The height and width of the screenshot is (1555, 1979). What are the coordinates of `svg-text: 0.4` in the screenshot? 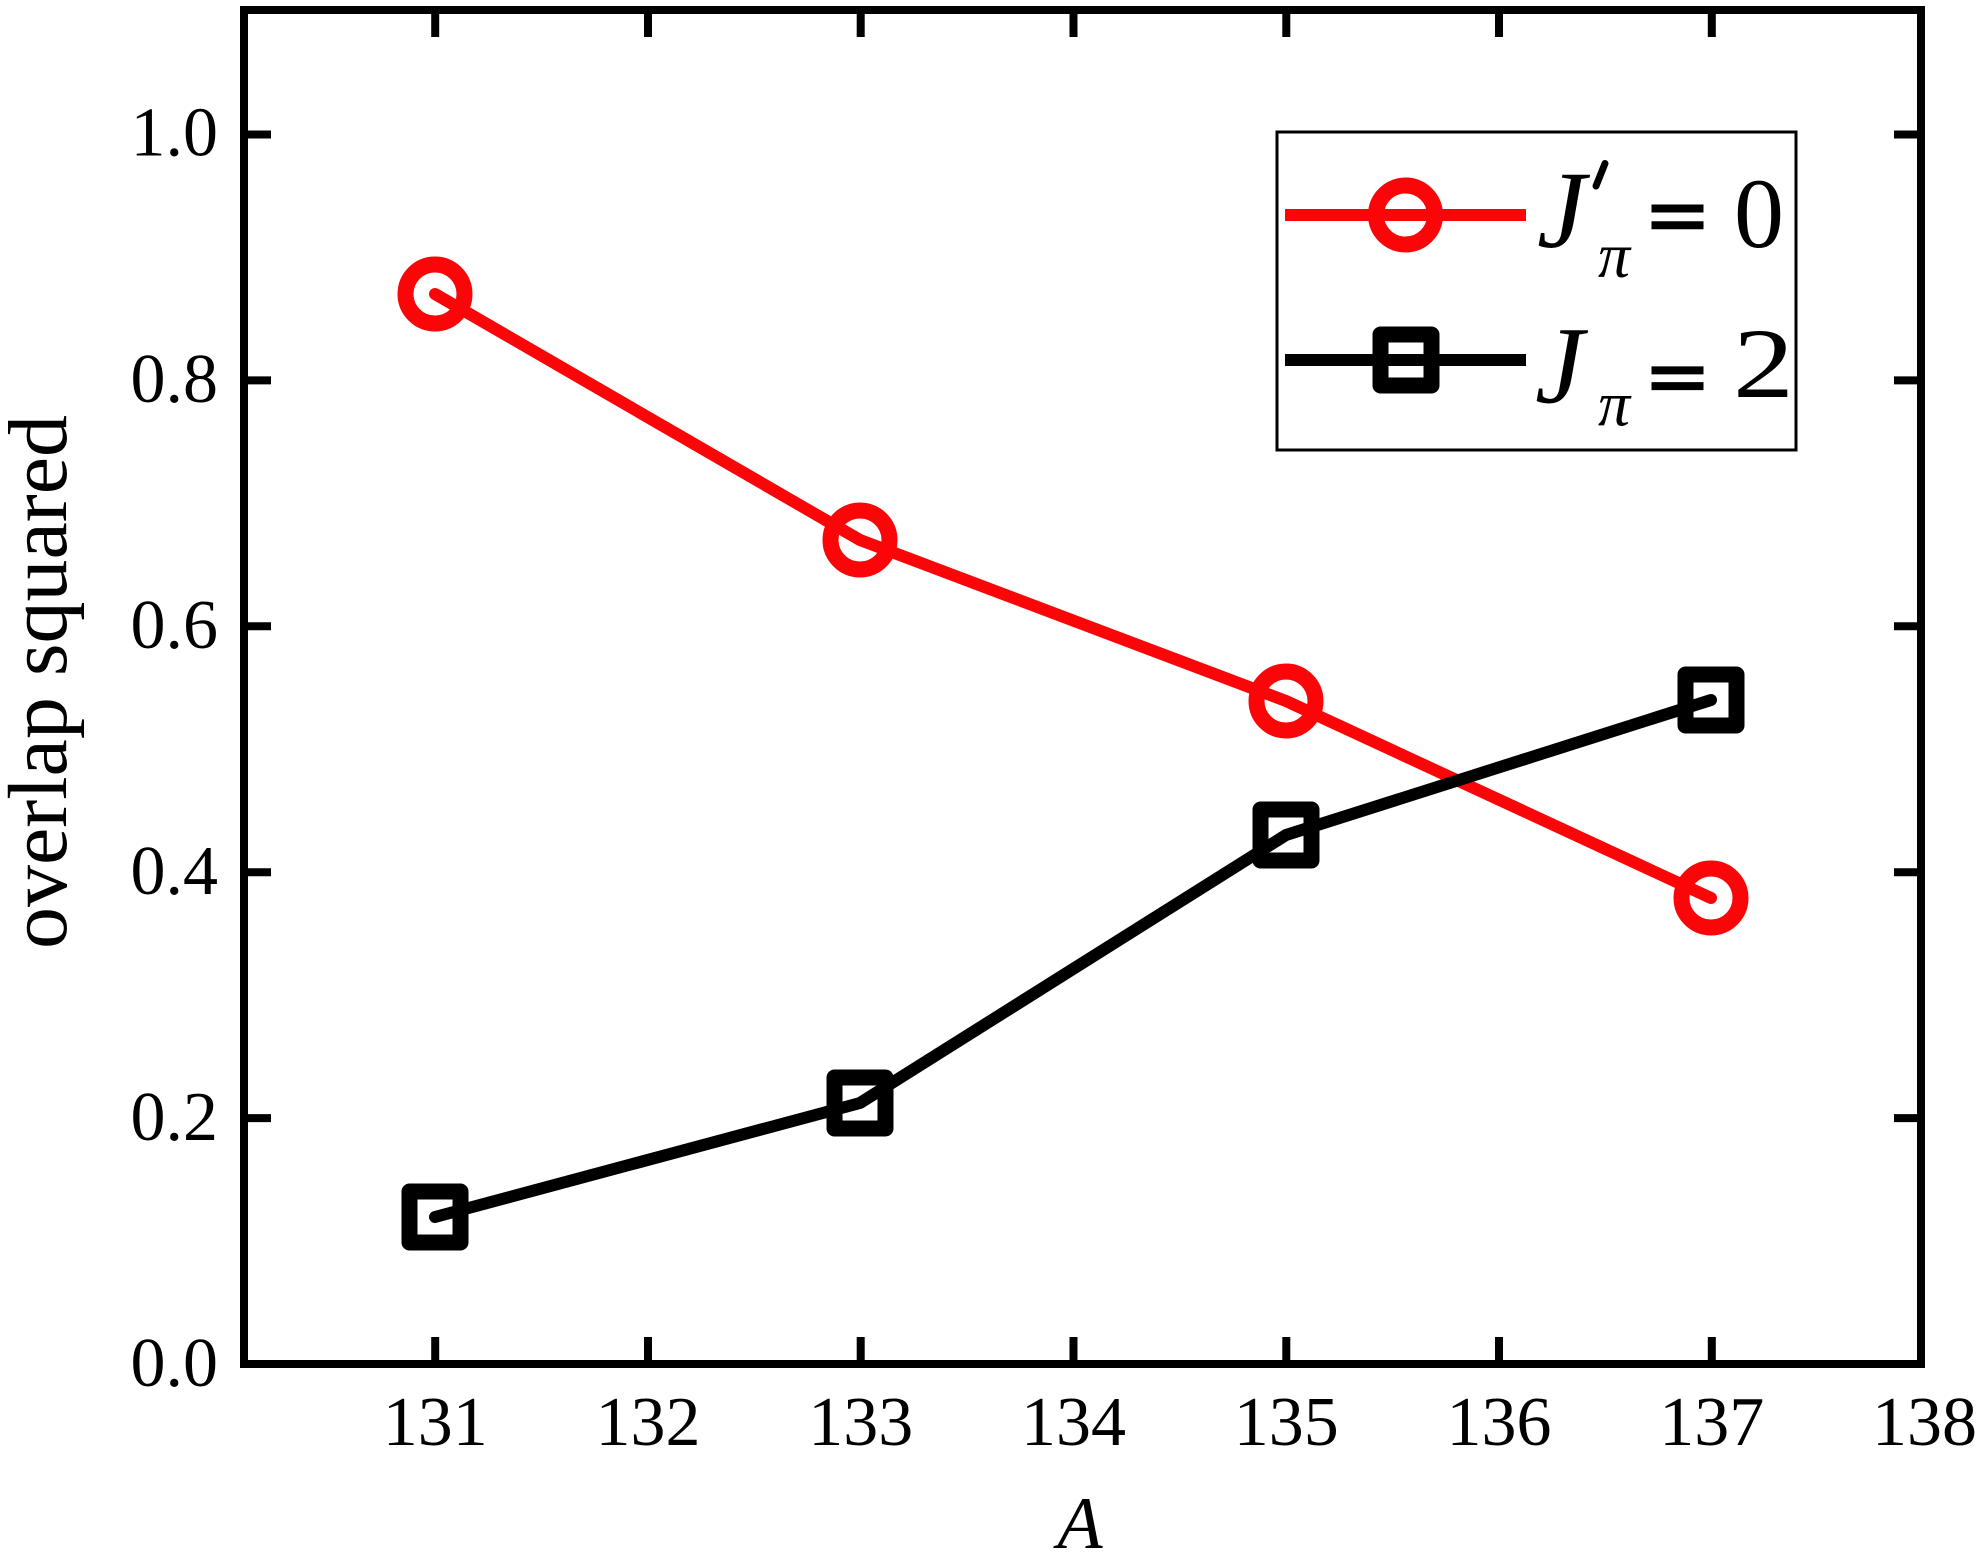 It's located at (175, 871).